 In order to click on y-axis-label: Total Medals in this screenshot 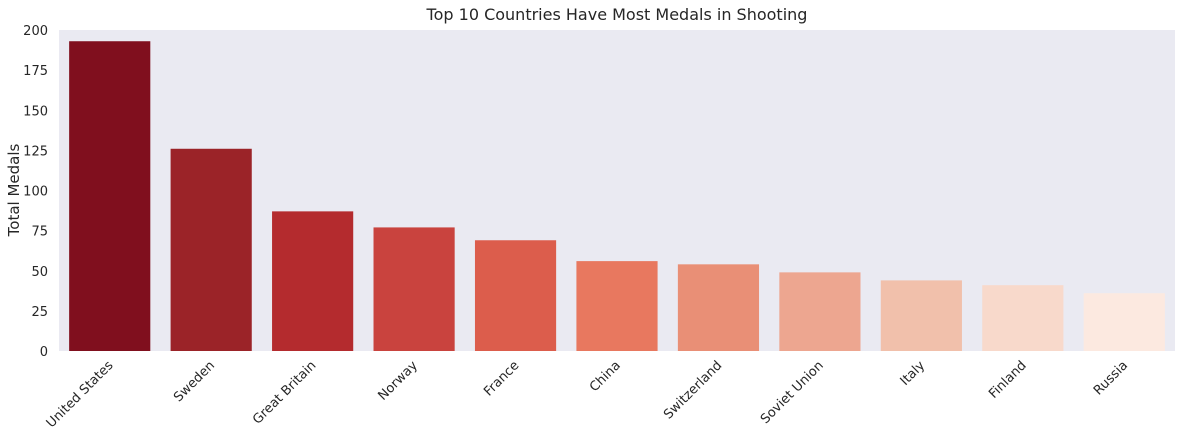, I will do `click(14, 190)`.